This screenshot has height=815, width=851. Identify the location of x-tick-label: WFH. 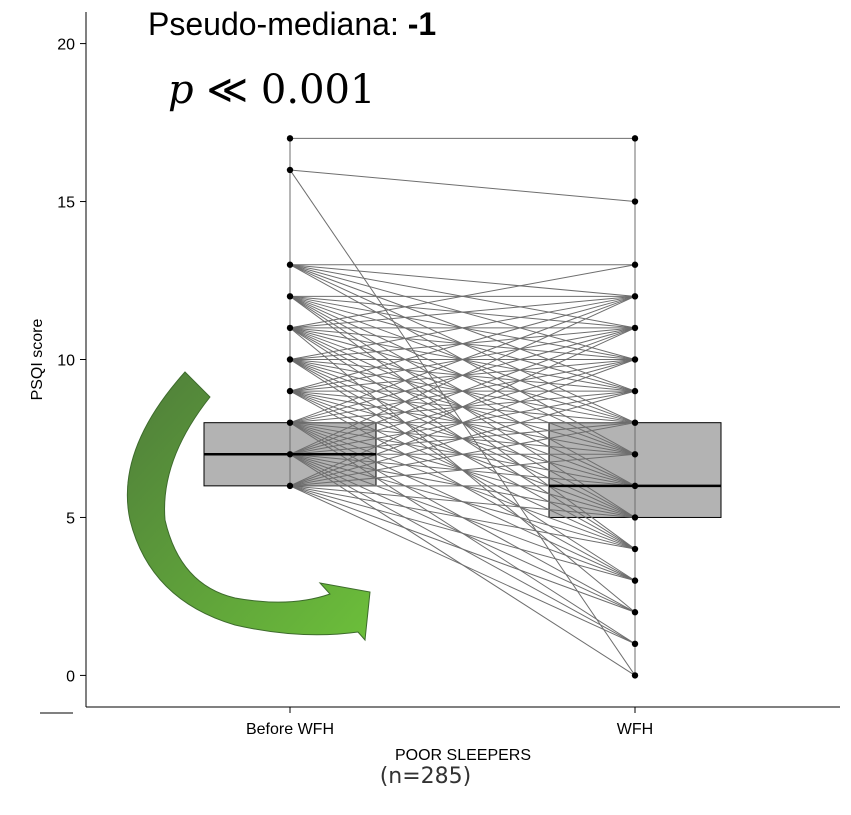
(635, 729).